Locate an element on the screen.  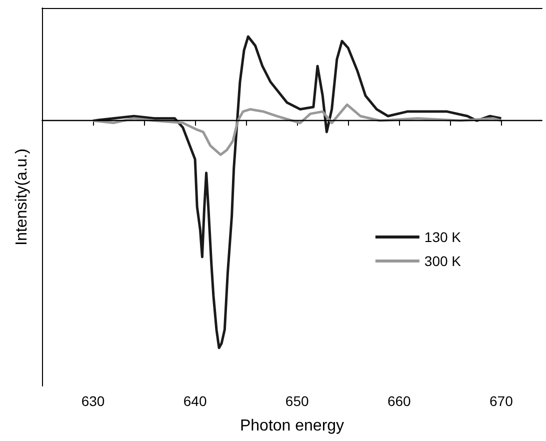
x-tick-label: 630 is located at coordinates (93, 401).